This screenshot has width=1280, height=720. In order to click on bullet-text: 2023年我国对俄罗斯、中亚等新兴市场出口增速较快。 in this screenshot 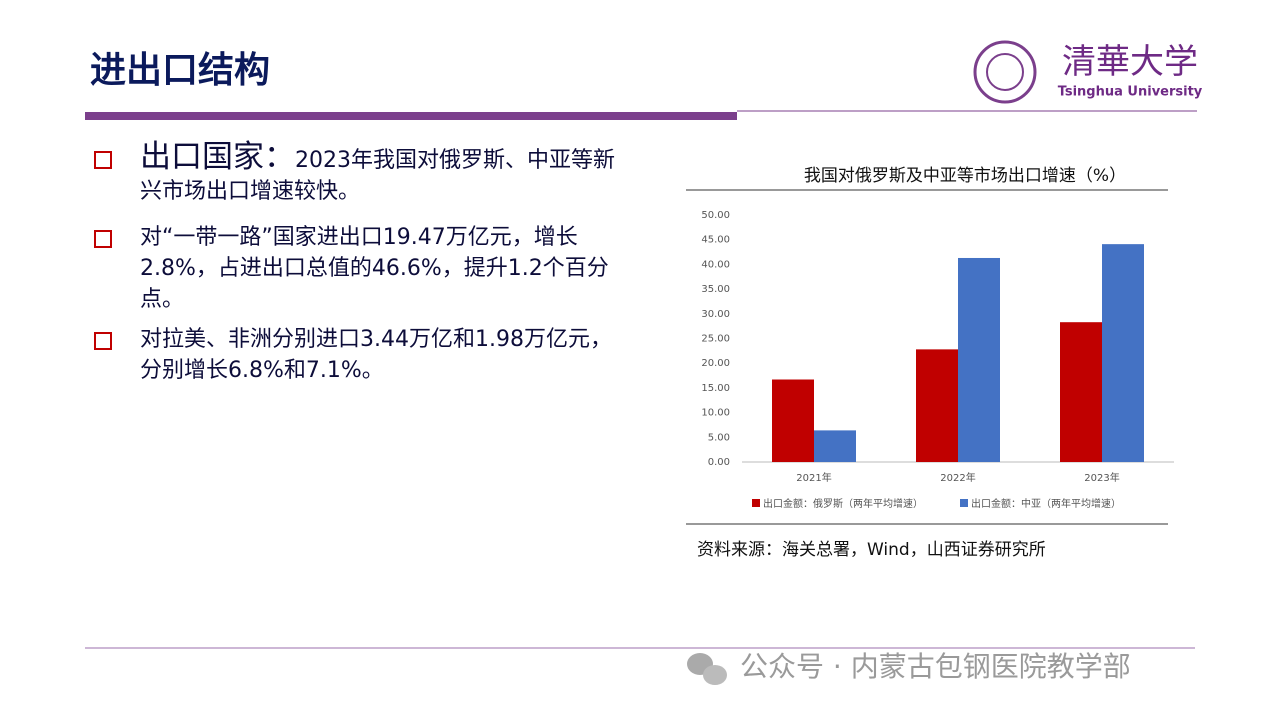, I will do `click(377, 176)`.